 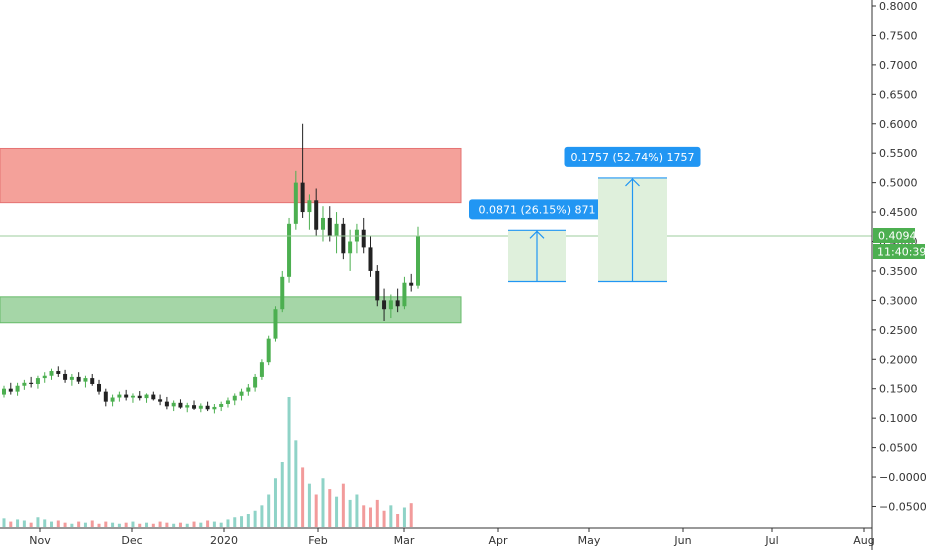 What do you see at coordinates (863, 540) in the screenshot?
I see `x-tick-label: Aug` at bounding box center [863, 540].